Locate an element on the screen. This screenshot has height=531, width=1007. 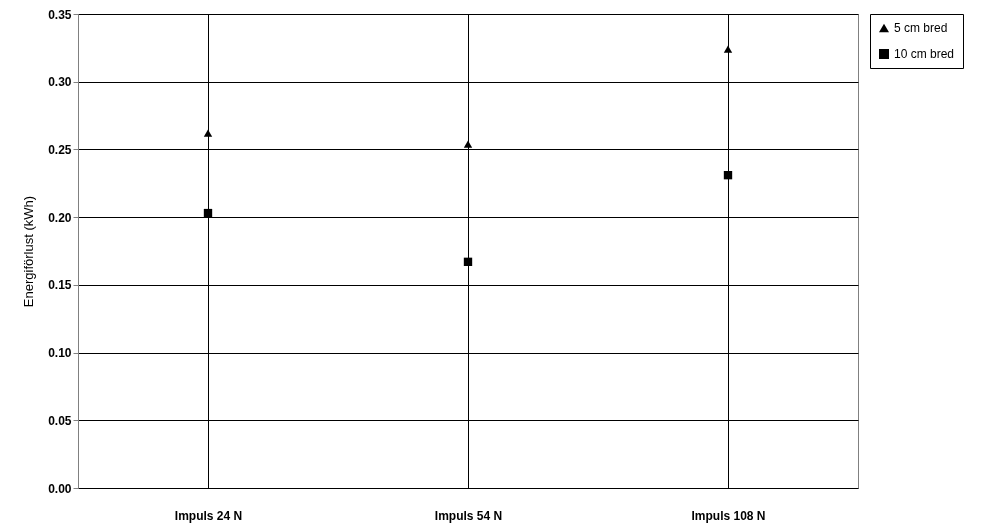
legend-label: 10 cm bred is located at coordinates (924, 54).